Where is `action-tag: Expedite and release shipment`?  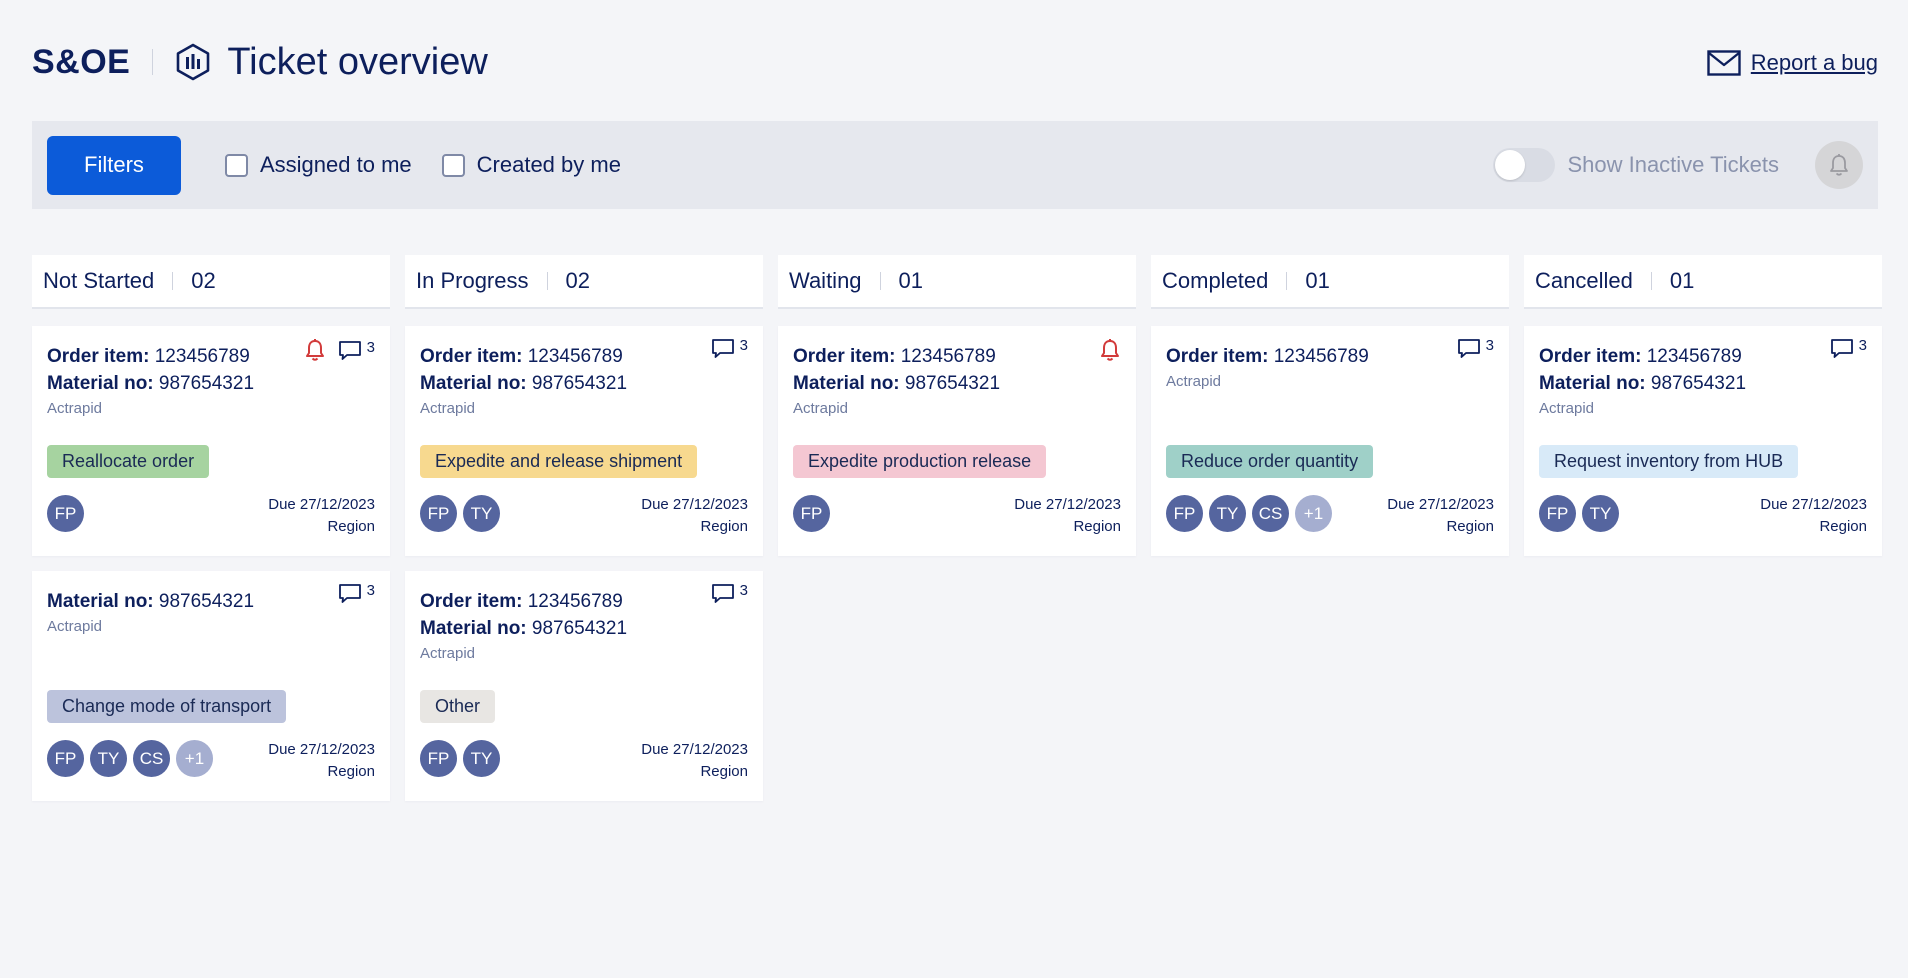
action-tag: Expedite and release shipment is located at coordinates (559, 461).